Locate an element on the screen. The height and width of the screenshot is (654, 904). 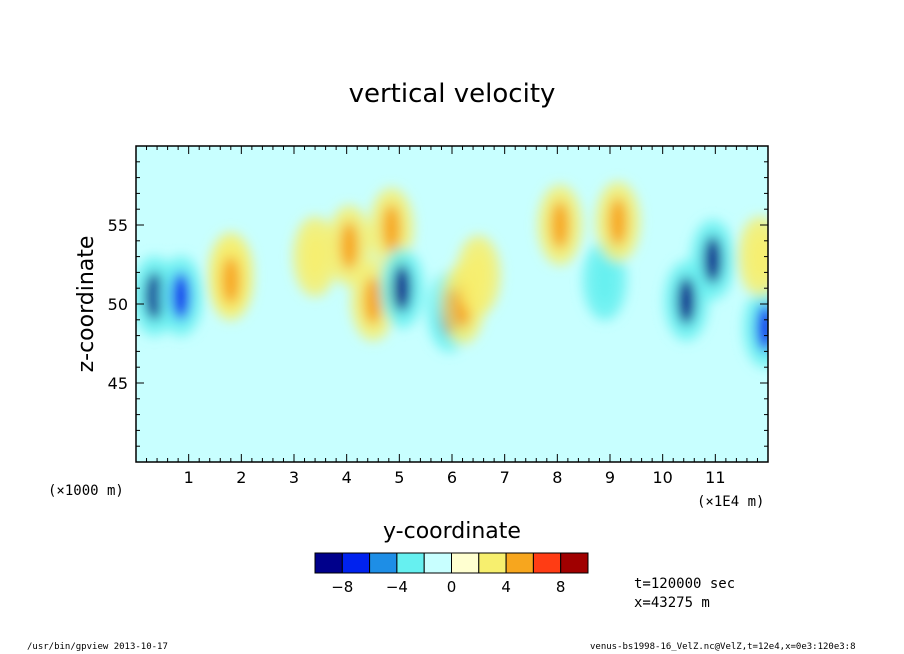
colorbar-tick-label: −4 is located at coordinates (397, 587).